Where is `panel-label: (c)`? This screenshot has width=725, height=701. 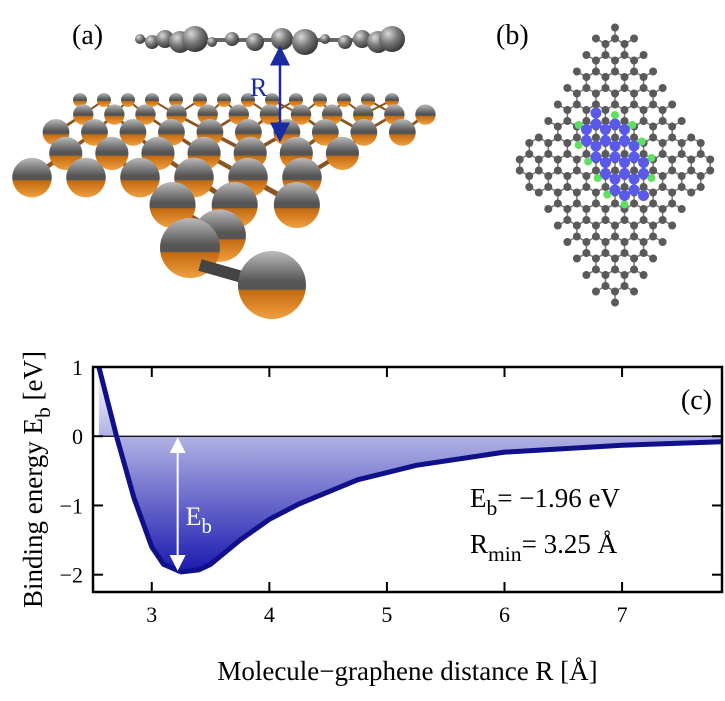 panel-label: (c) is located at coordinates (696, 400).